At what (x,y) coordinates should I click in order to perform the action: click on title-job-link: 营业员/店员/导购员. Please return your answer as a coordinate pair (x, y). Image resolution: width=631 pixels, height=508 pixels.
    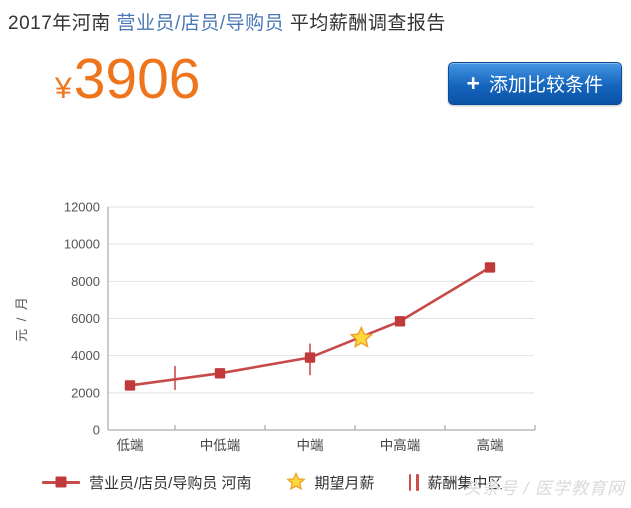
    Looking at the image, I should click on (200, 23).